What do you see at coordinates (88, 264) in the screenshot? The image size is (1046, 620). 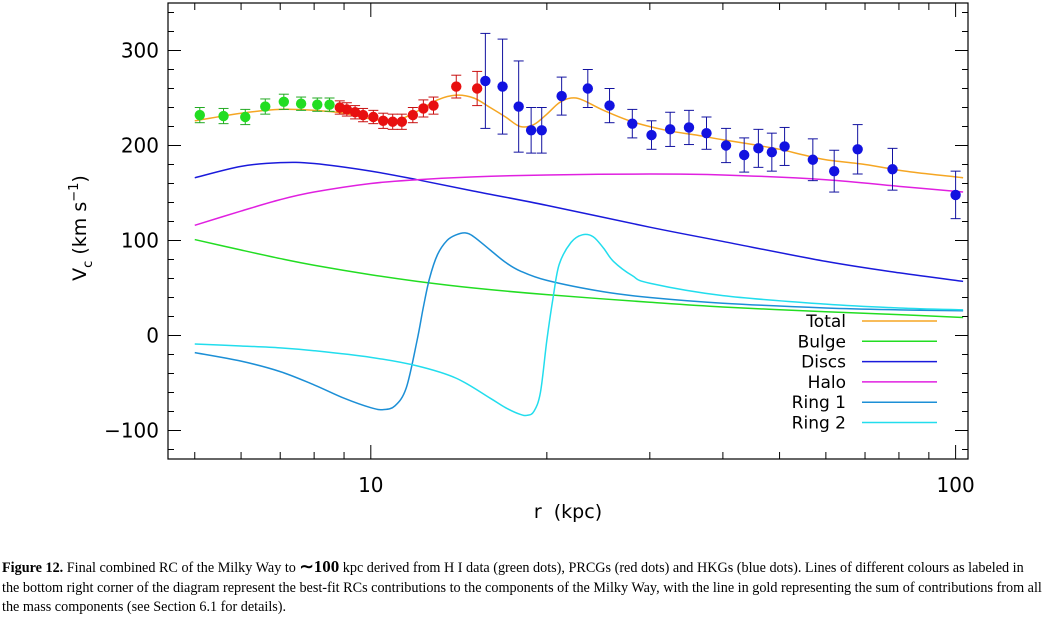 I see `y-axis-label-sub: c` at bounding box center [88, 264].